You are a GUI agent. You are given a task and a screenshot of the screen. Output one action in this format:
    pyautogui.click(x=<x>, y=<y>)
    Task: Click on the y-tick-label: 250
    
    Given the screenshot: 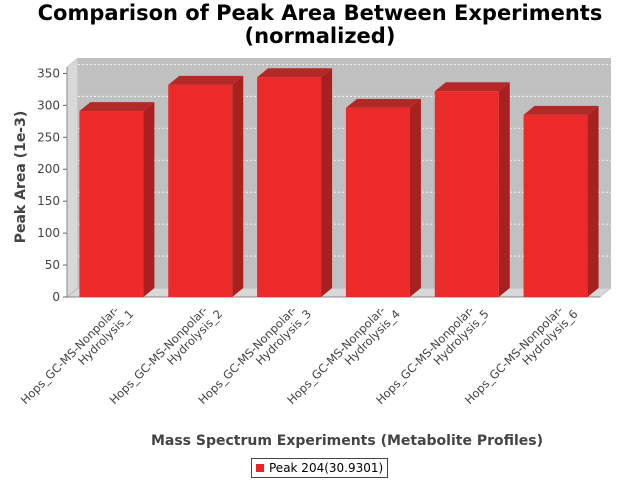 What is the action you would take?
    pyautogui.click(x=48, y=137)
    